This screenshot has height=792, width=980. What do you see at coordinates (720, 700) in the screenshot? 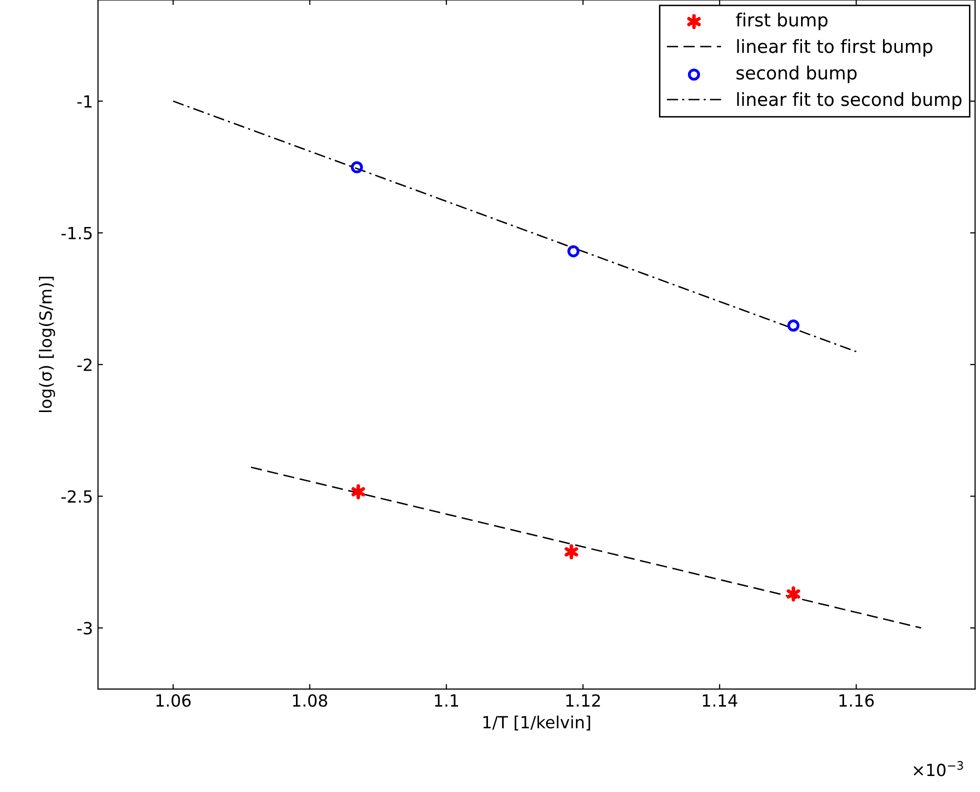
I see `x-tick-label: 1.14` at bounding box center [720, 700].